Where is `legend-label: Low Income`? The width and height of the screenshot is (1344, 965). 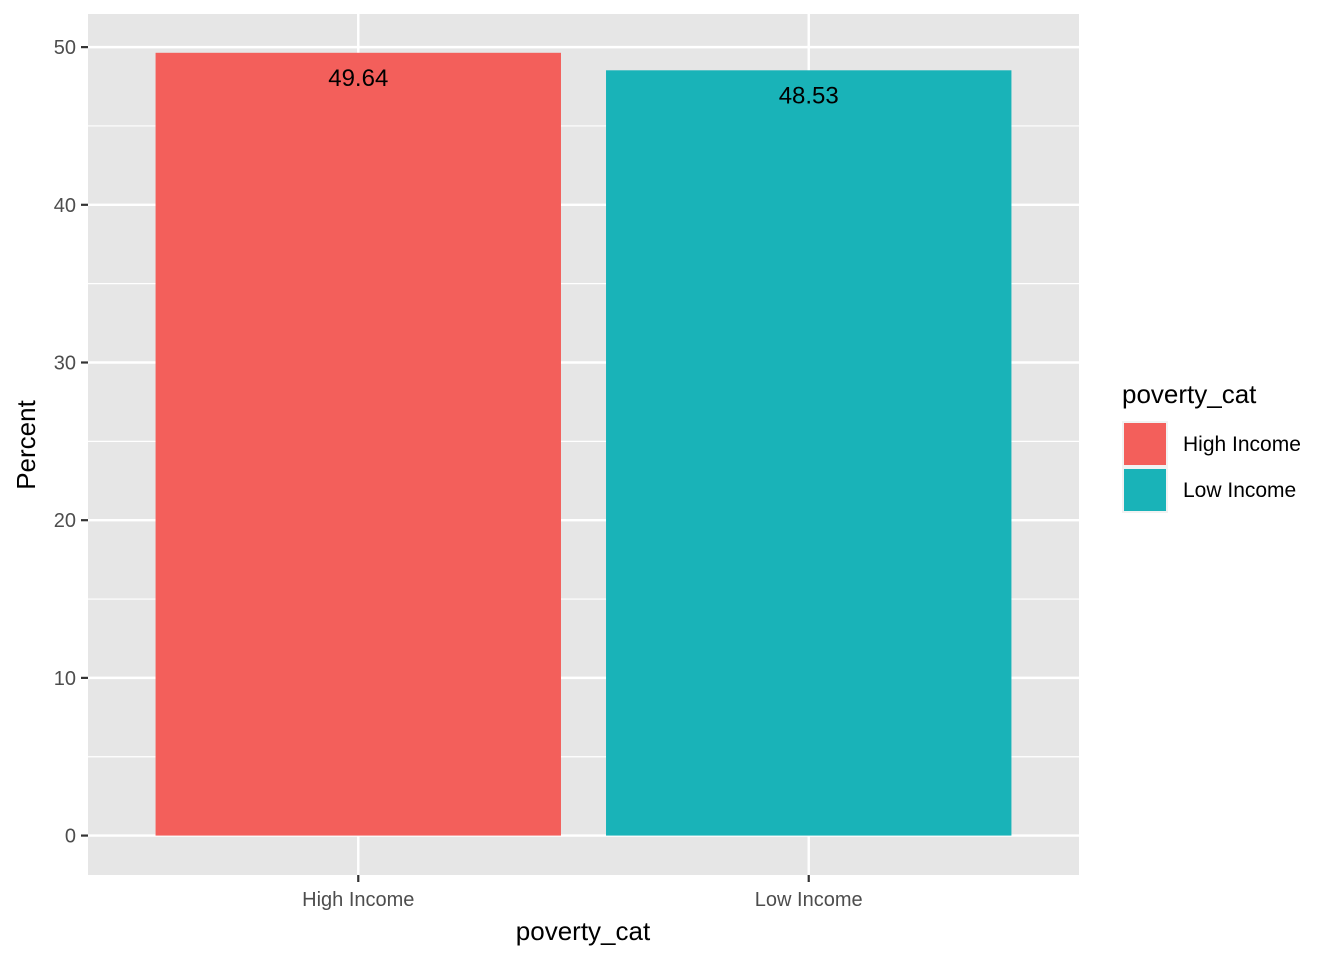
legend-label: Low Income is located at coordinates (1239, 490).